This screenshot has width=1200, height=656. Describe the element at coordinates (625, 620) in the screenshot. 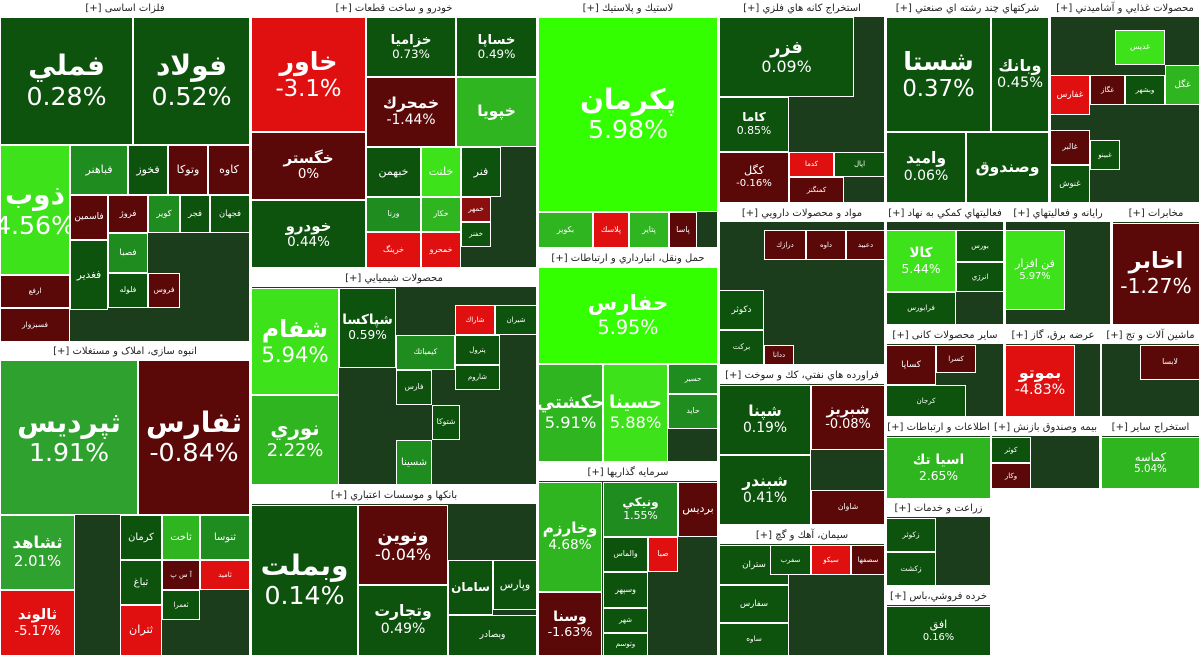

I see `stock-tile: شهر` at that location.